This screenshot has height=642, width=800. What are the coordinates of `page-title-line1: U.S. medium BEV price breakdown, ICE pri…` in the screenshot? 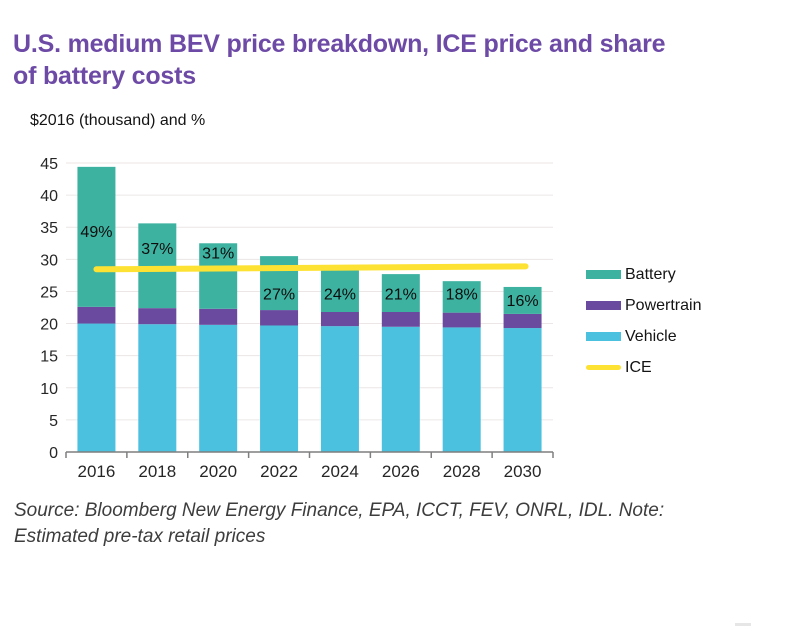 It's located at (339, 44).